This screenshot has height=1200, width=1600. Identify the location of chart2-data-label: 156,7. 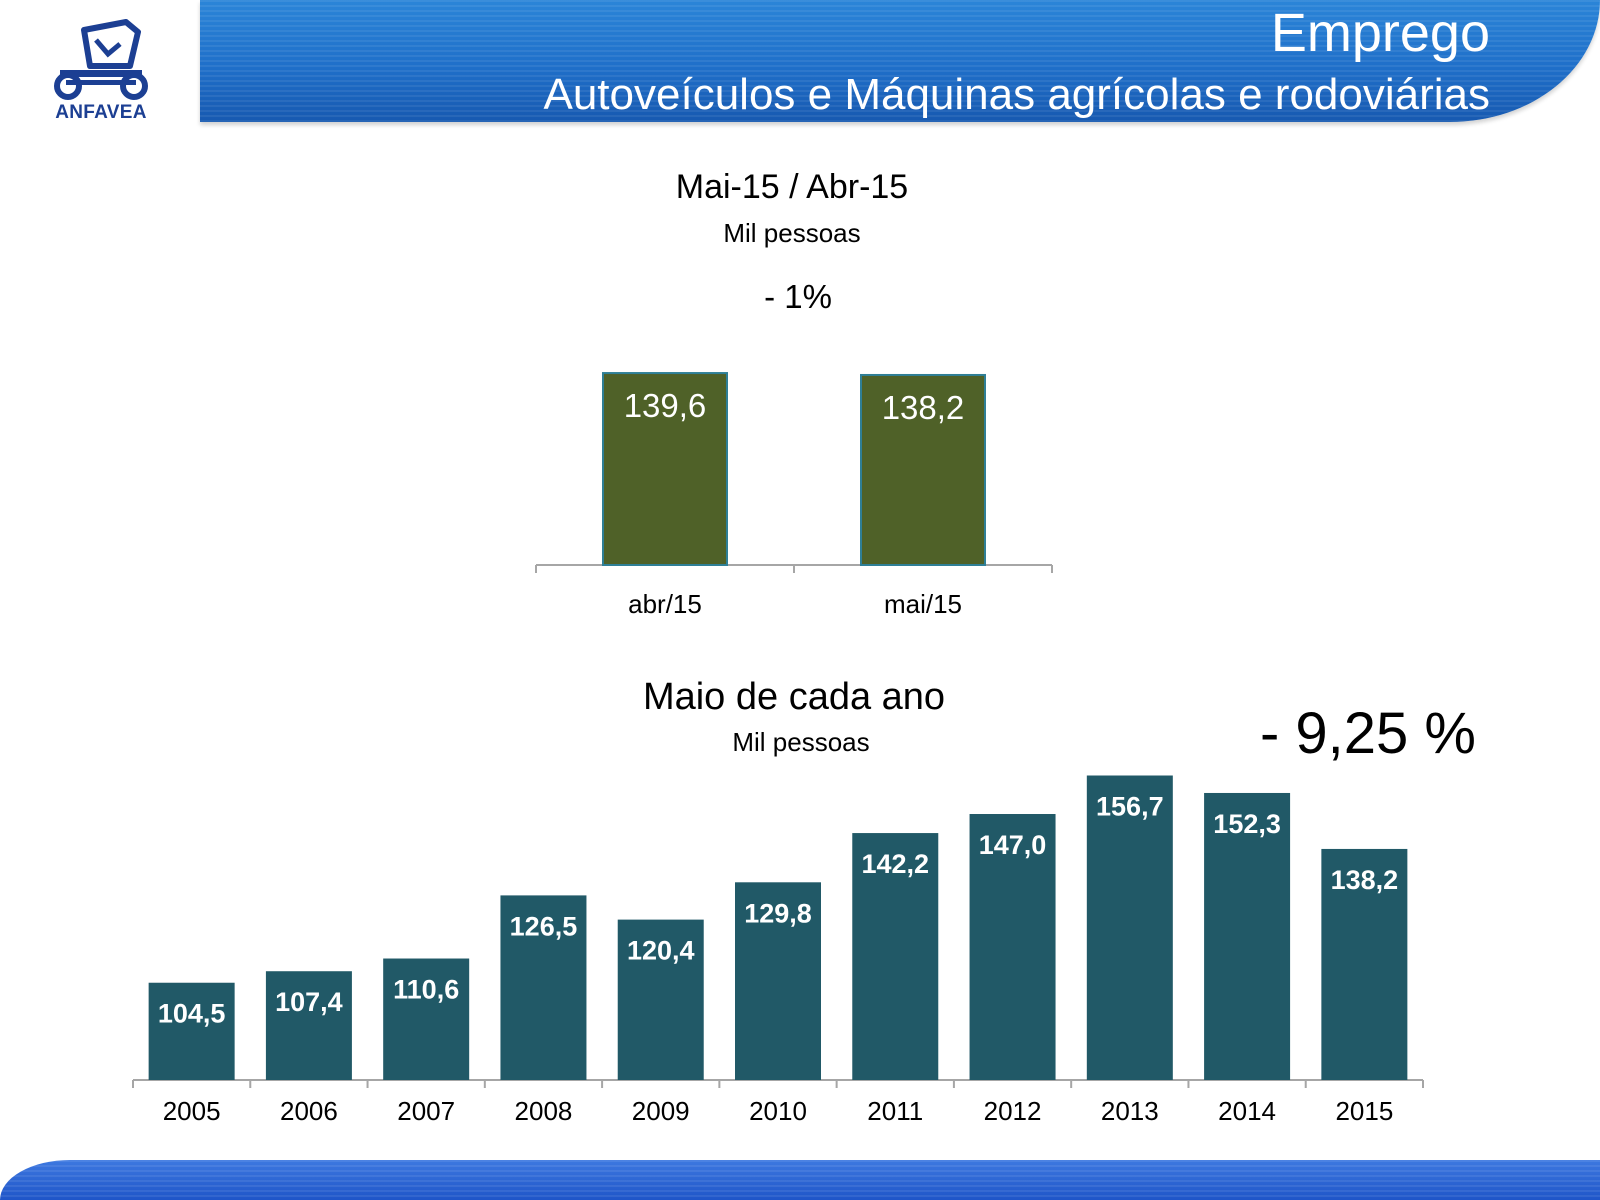
(1130, 807).